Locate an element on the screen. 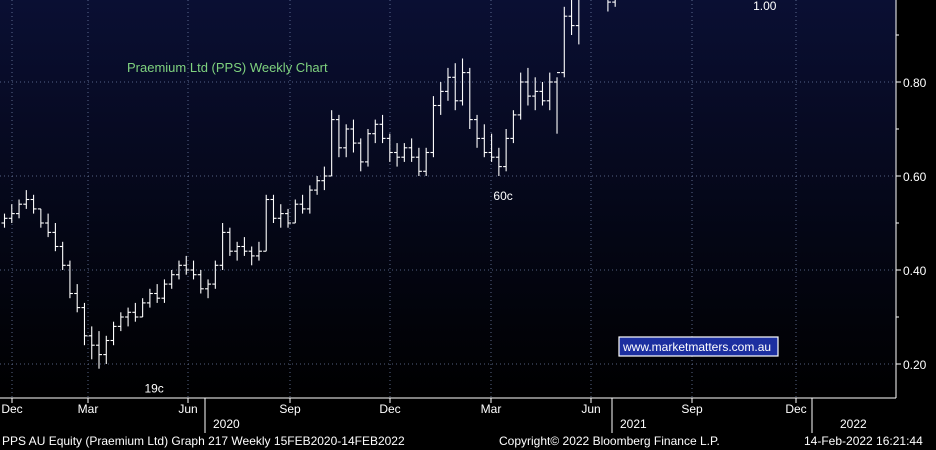  y-tick-label: 0.20 is located at coordinates (915, 365).